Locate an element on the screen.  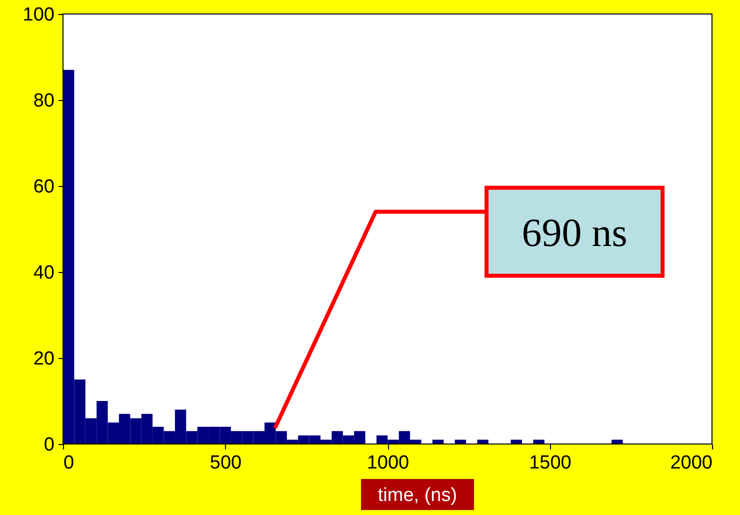
x-axis-title: time, (ns) is located at coordinates (418, 495).